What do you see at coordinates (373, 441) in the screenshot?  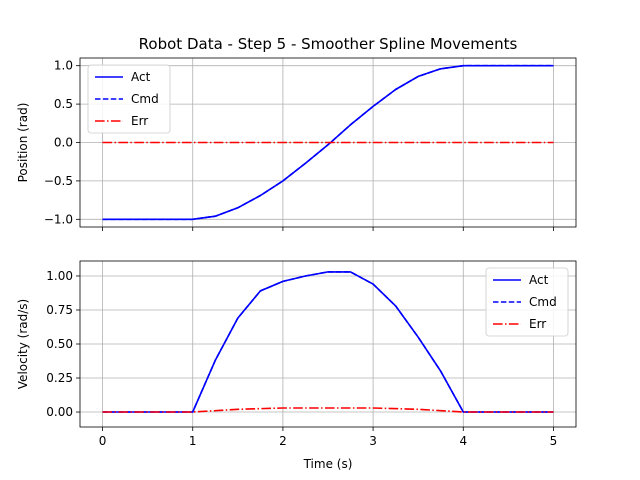 I see `x-tick-label: 3` at bounding box center [373, 441].